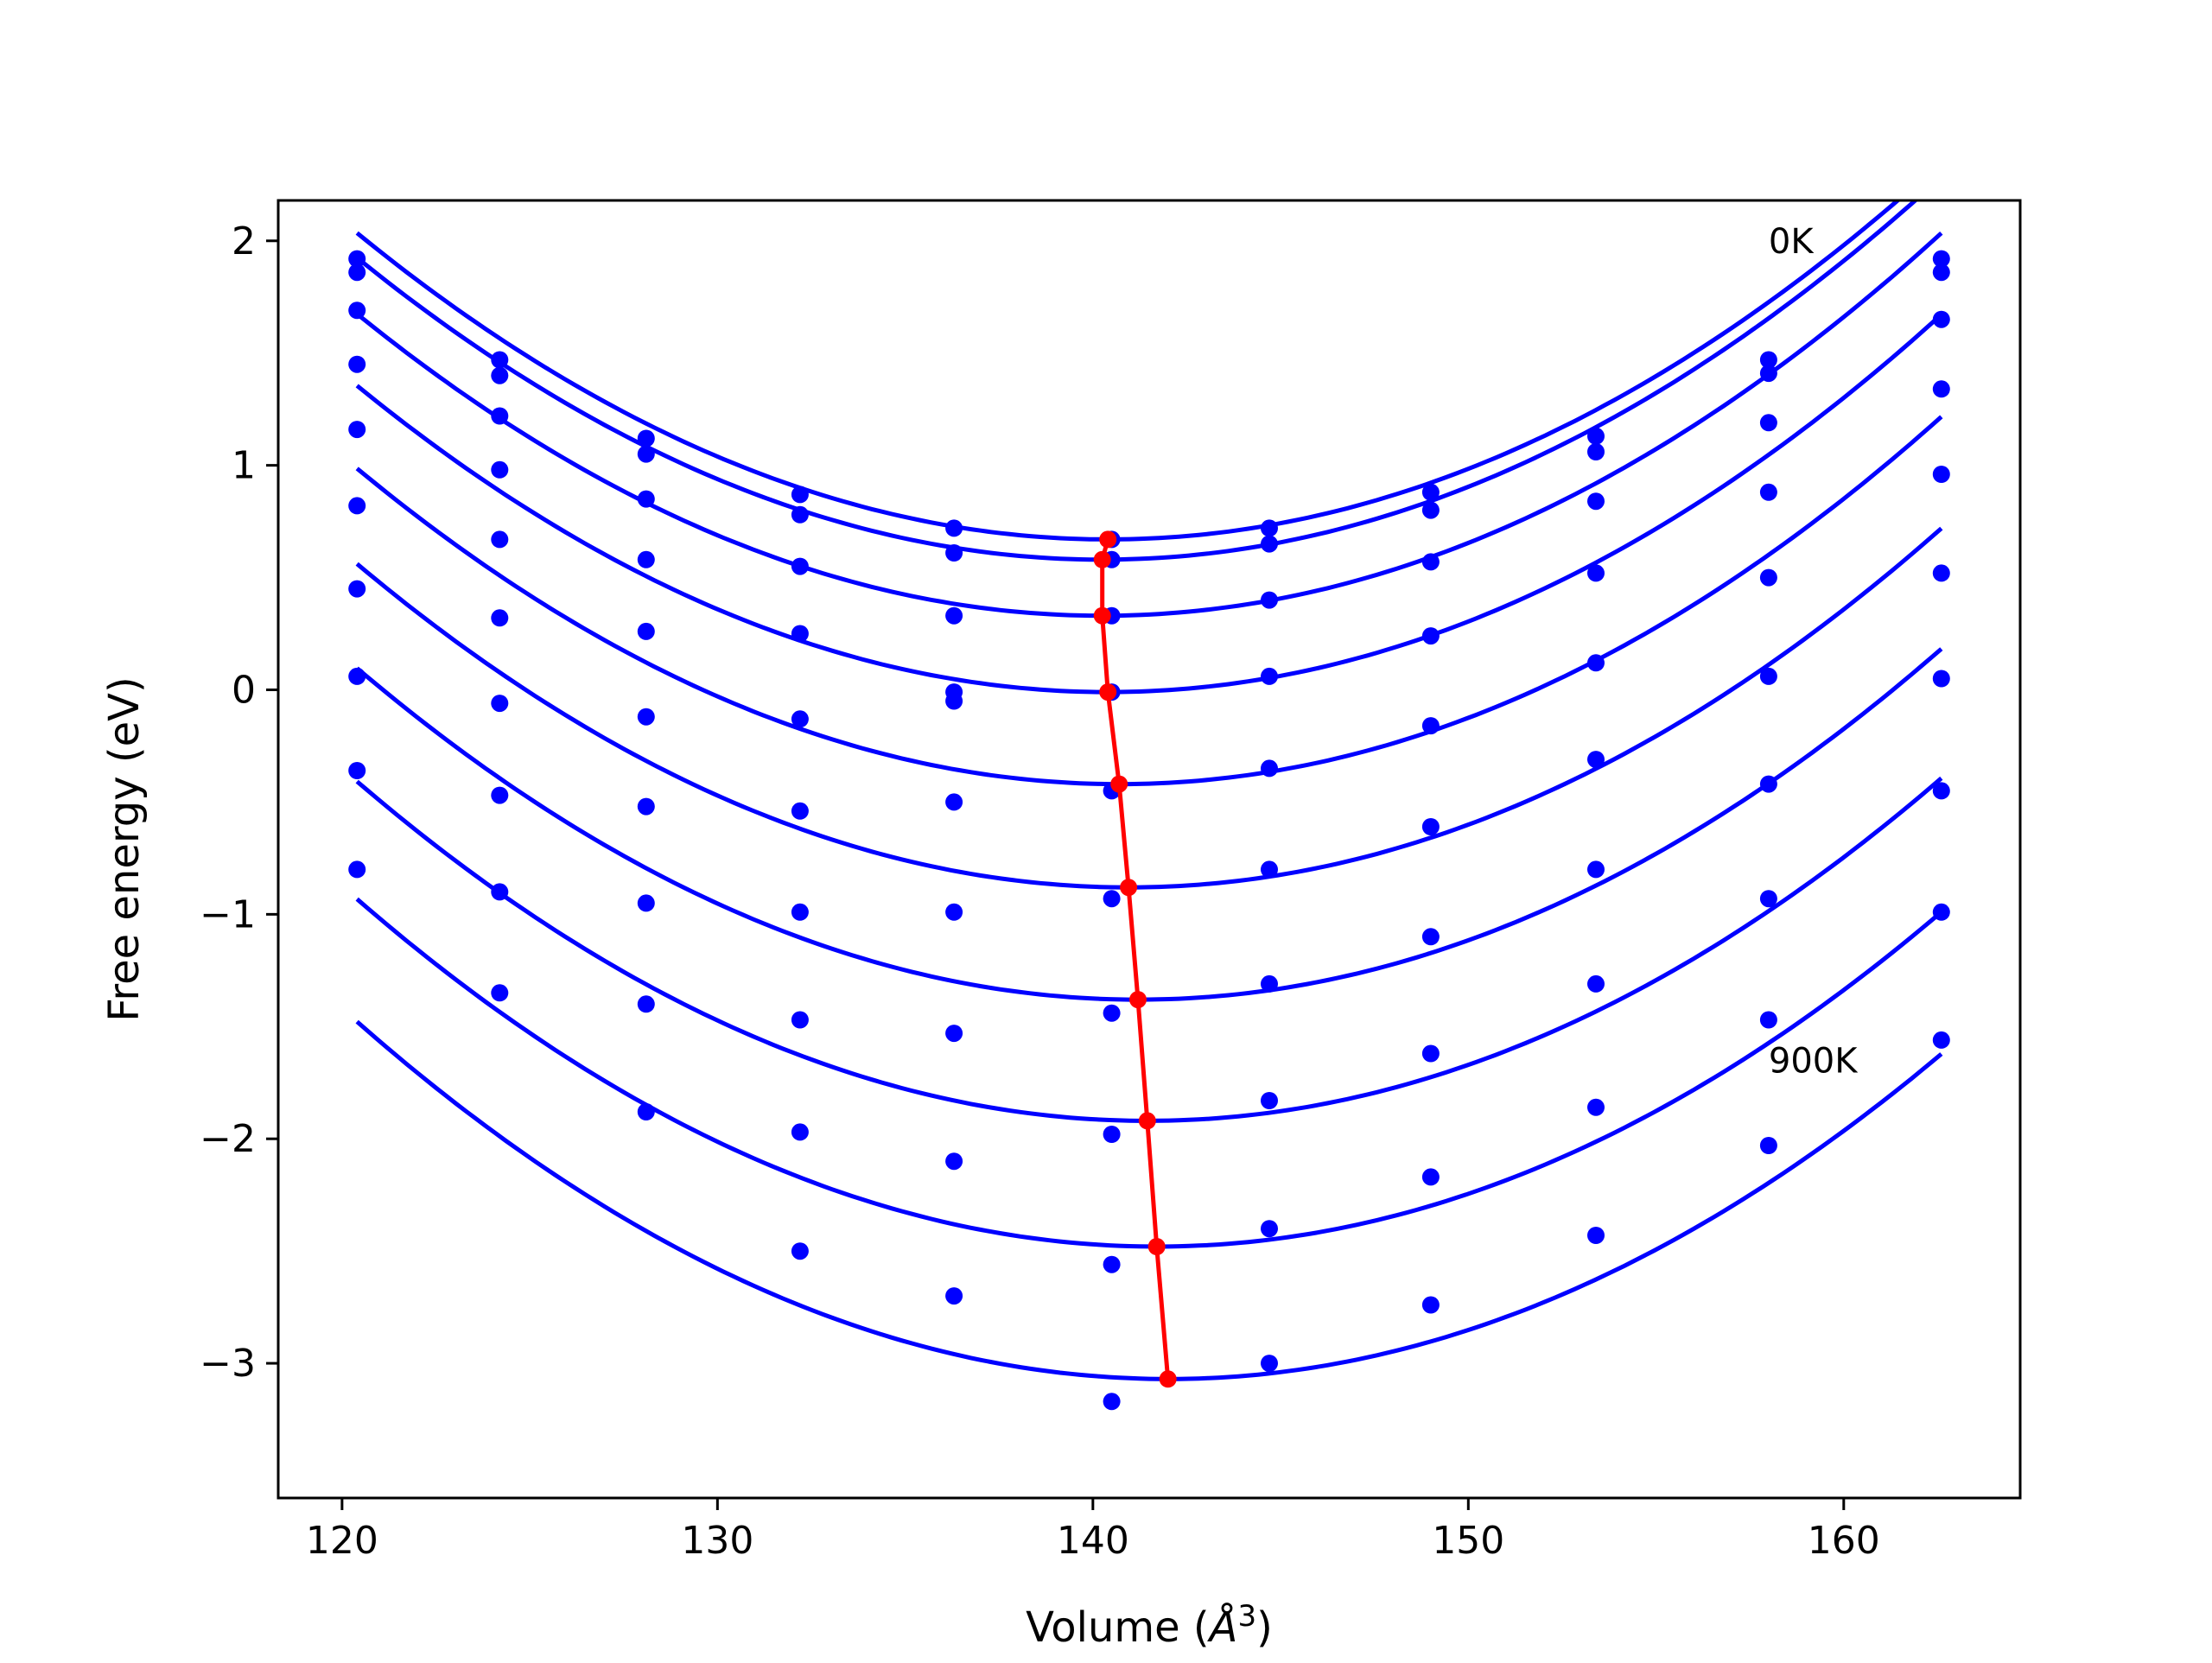 The image size is (2212, 1663). What do you see at coordinates (228, 1364) in the screenshot?
I see `y-tick-label: −3` at bounding box center [228, 1364].